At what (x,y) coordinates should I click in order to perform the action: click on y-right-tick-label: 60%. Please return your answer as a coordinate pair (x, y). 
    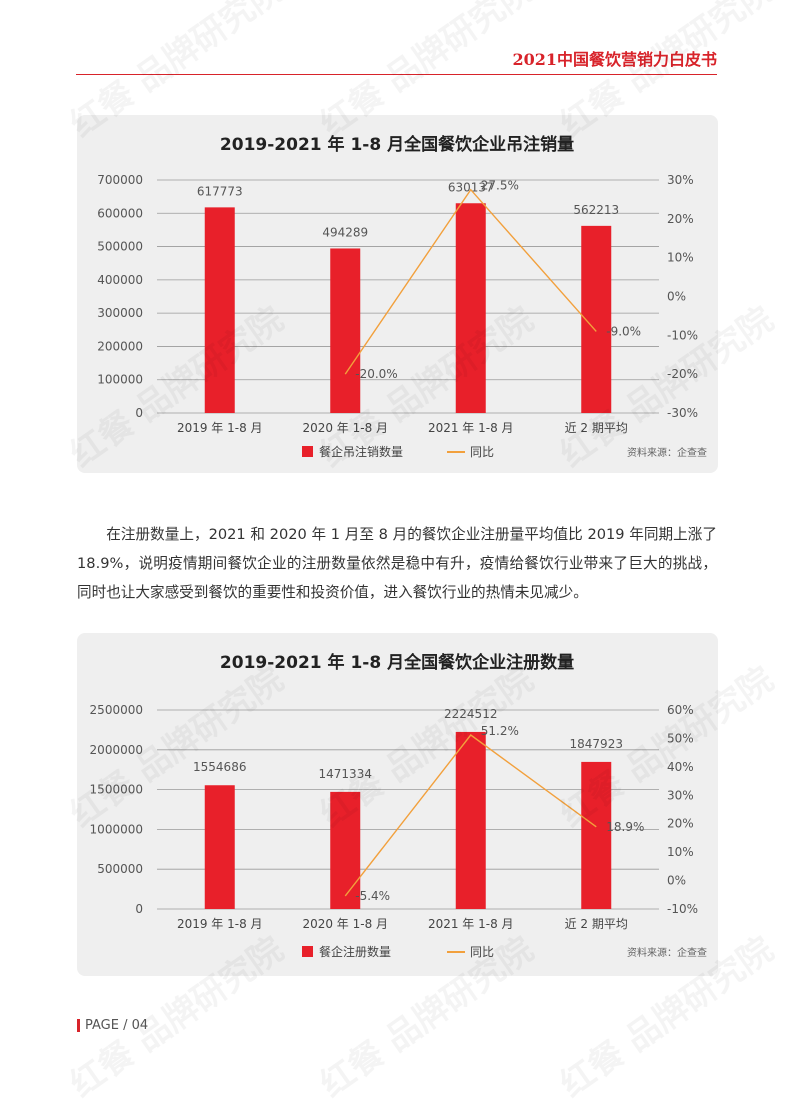
    Looking at the image, I should click on (680, 710).